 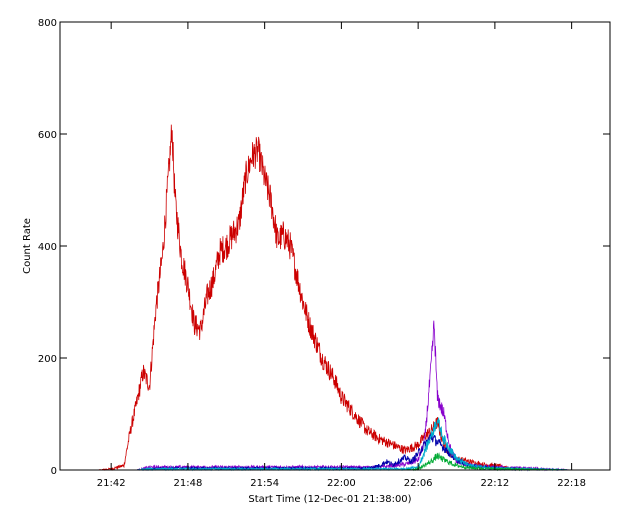 What do you see at coordinates (111, 483) in the screenshot?
I see `x-tick-label: 21:42` at bounding box center [111, 483].